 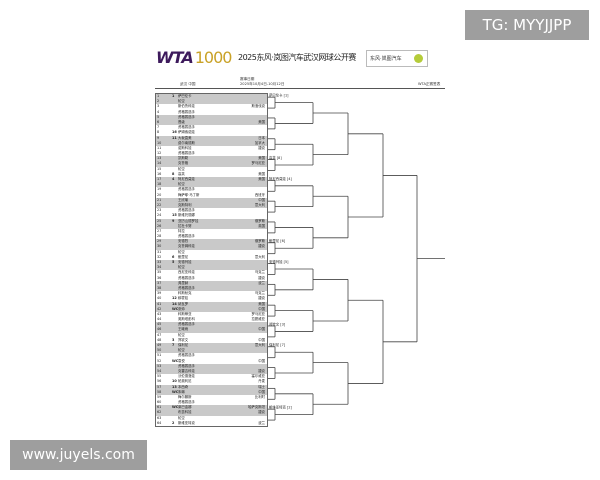 What do you see at coordinates (183, 163) in the screenshot?
I see `player-name: 克鲁格` at bounding box center [183, 163].